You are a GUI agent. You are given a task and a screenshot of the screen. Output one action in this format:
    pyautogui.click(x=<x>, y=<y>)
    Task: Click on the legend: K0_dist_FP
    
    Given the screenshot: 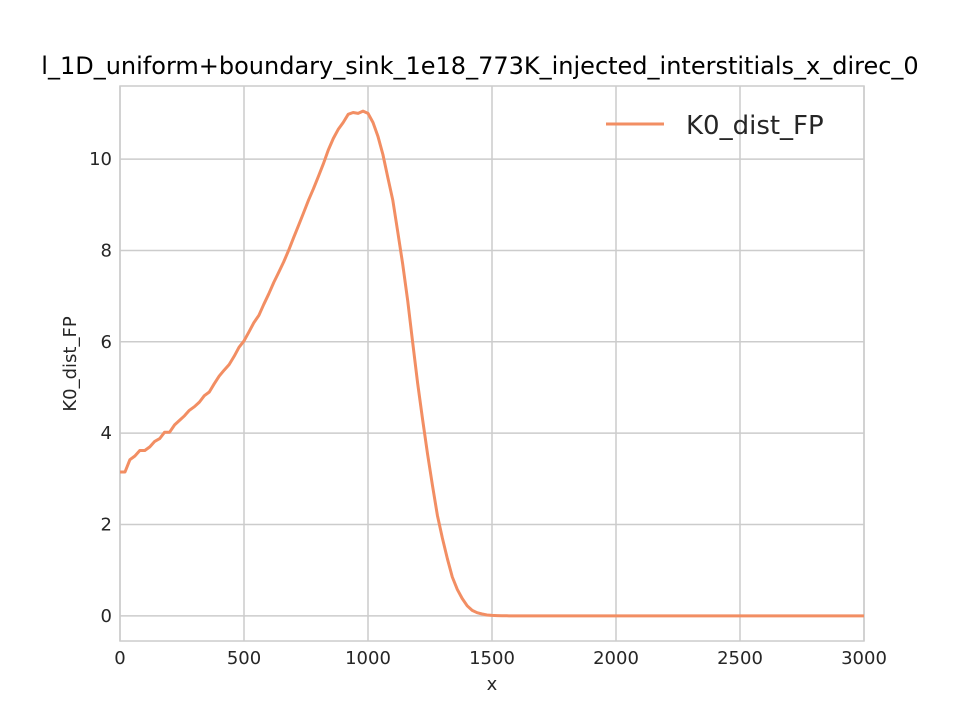 What is the action you would take?
    pyautogui.click(x=715, y=126)
    